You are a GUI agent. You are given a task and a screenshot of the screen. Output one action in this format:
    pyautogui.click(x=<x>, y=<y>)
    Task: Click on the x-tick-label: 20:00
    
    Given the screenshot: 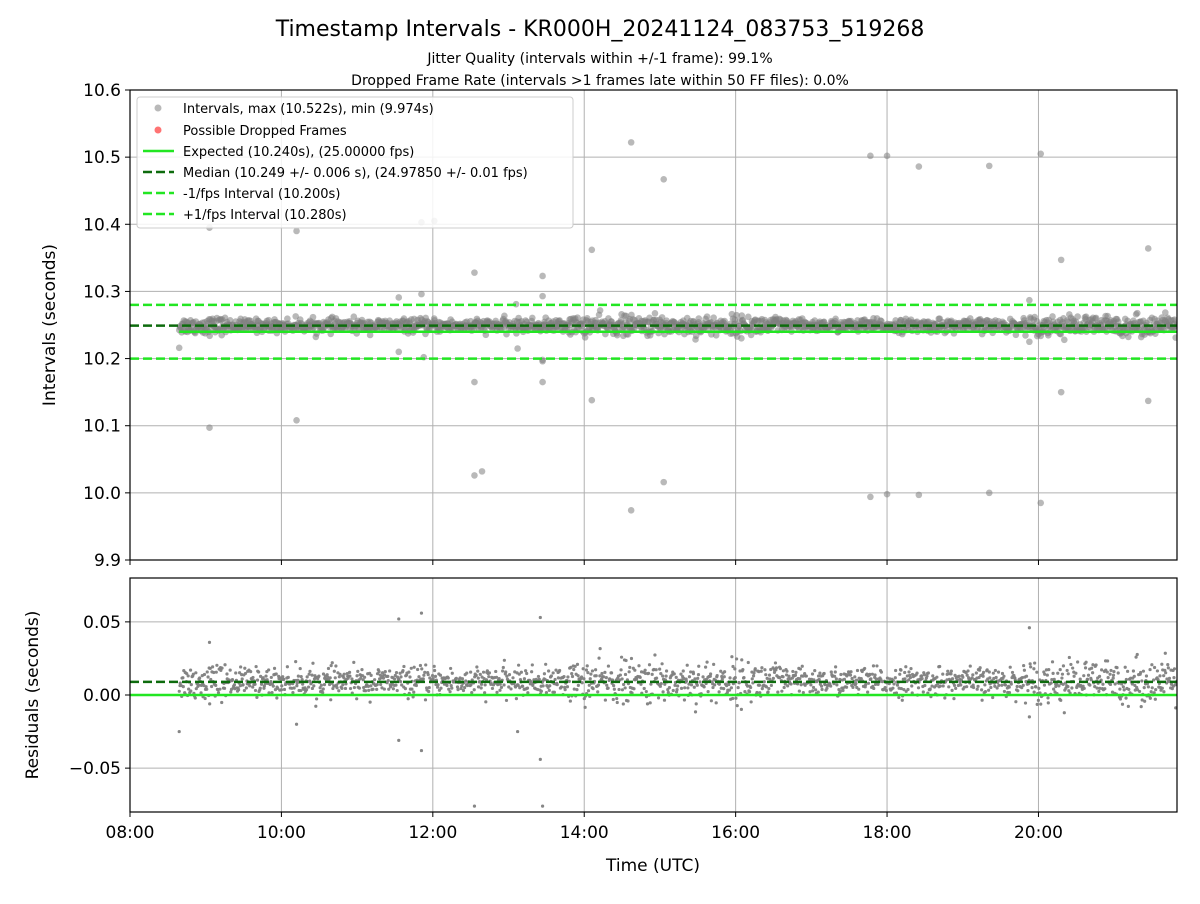 What is the action you would take?
    pyautogui.click(x=1038, y=833)
    